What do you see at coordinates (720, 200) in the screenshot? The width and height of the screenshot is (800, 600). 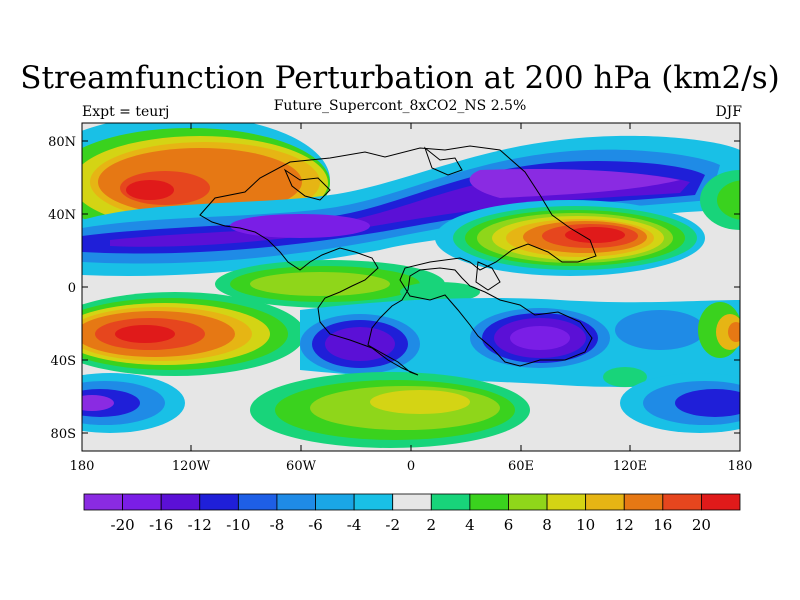 I see `positive-anomaly-far-east` at bounding box center [720, 200].